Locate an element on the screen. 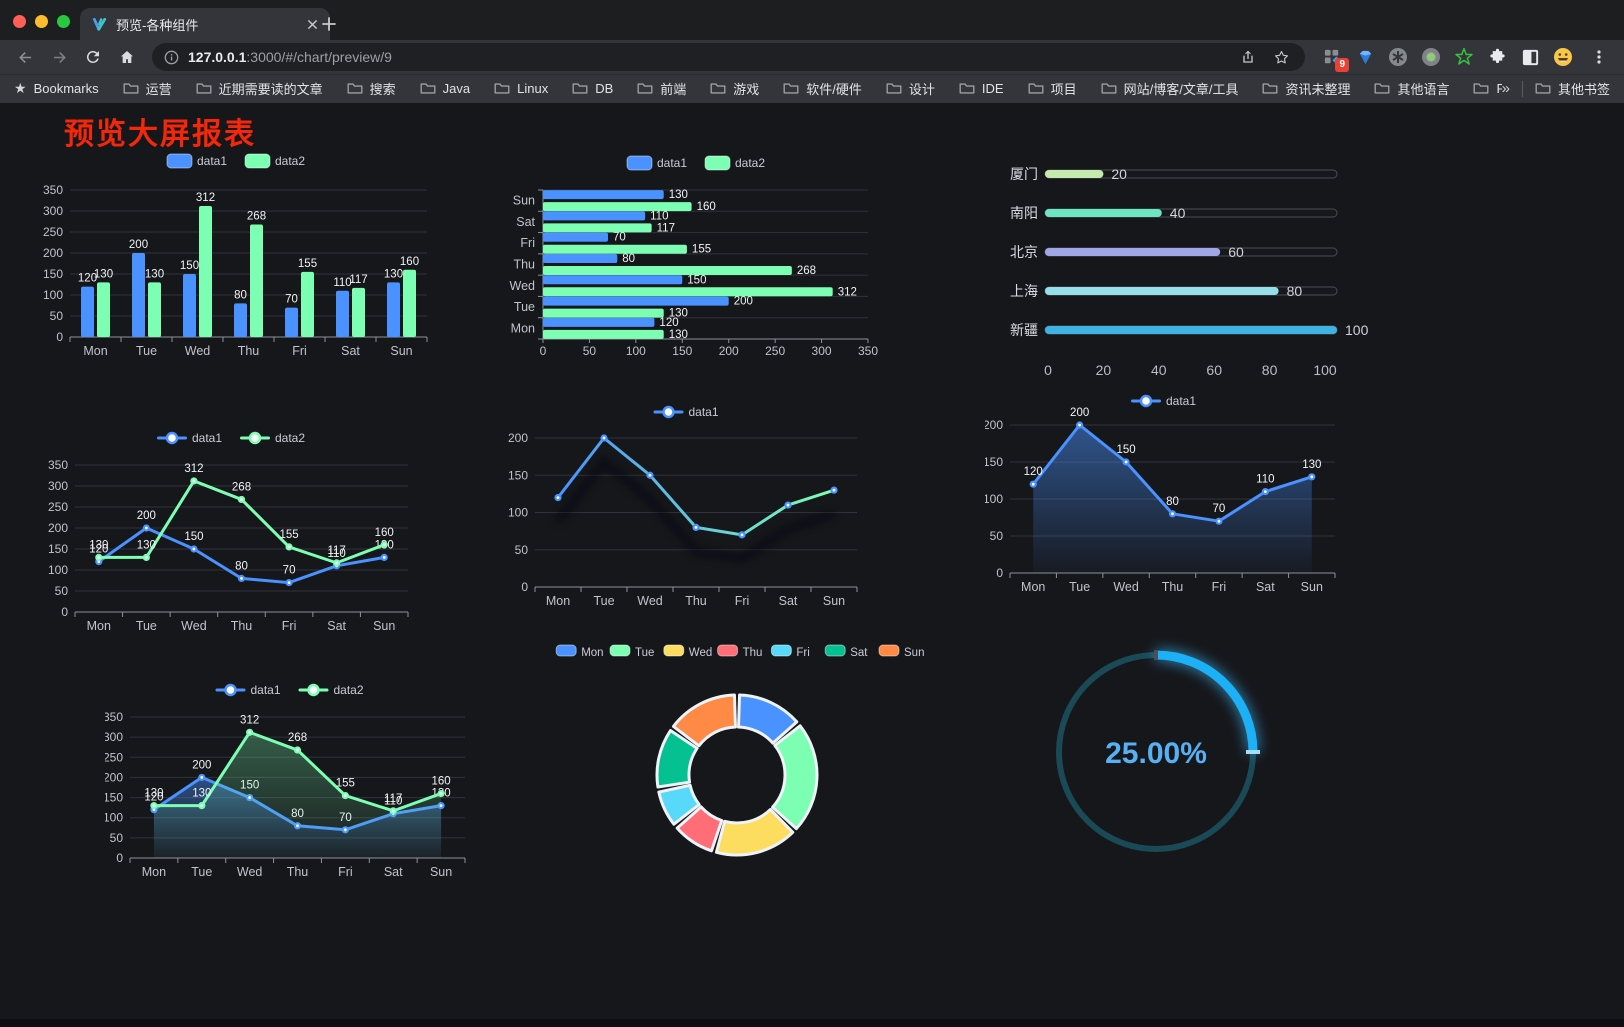 The width and height of the screenshot is (1624, 1027). bookmarks-overflow-icon: » is located at coordinates (1505, 88).